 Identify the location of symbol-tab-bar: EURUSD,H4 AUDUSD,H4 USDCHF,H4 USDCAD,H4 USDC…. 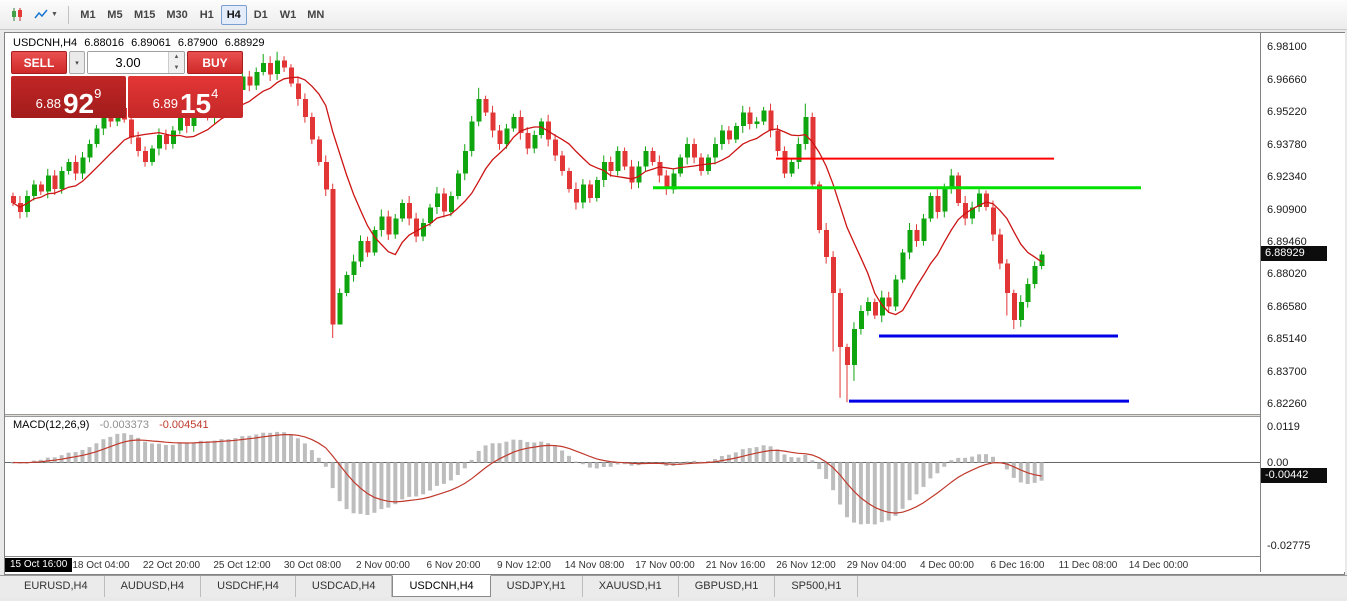
(673, 586).